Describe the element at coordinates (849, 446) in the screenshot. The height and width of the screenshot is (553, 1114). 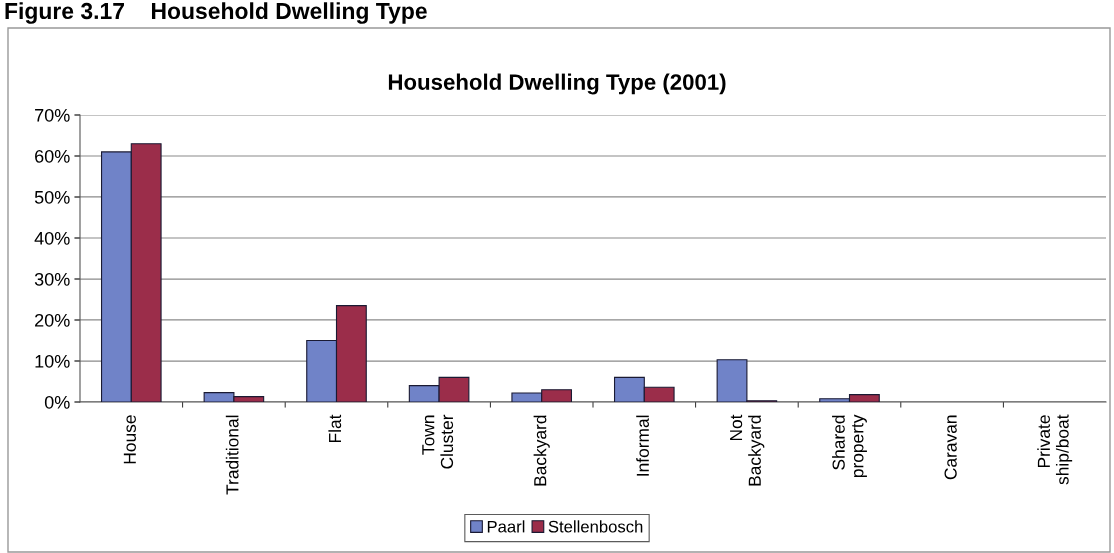
I see `x-tick-label: Shared property` at that location.